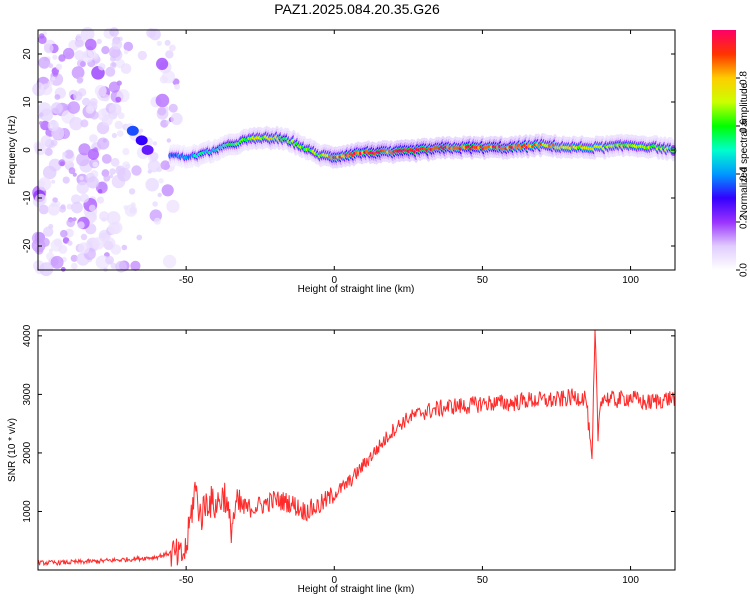  I want to click on spectrogram-y-axis-label: Frequency (Hz), so click(12, 150).